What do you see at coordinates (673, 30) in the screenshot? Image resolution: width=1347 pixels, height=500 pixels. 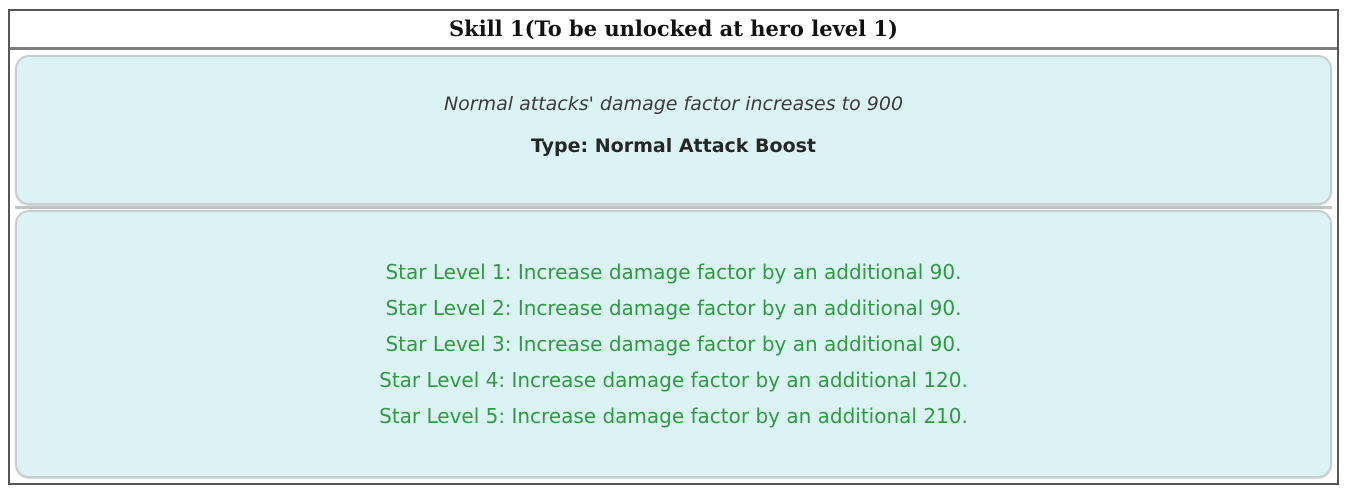 I see `skill-title: Skill 1(To be unlocked at hero level 1)` at bounding box center [673, 30].